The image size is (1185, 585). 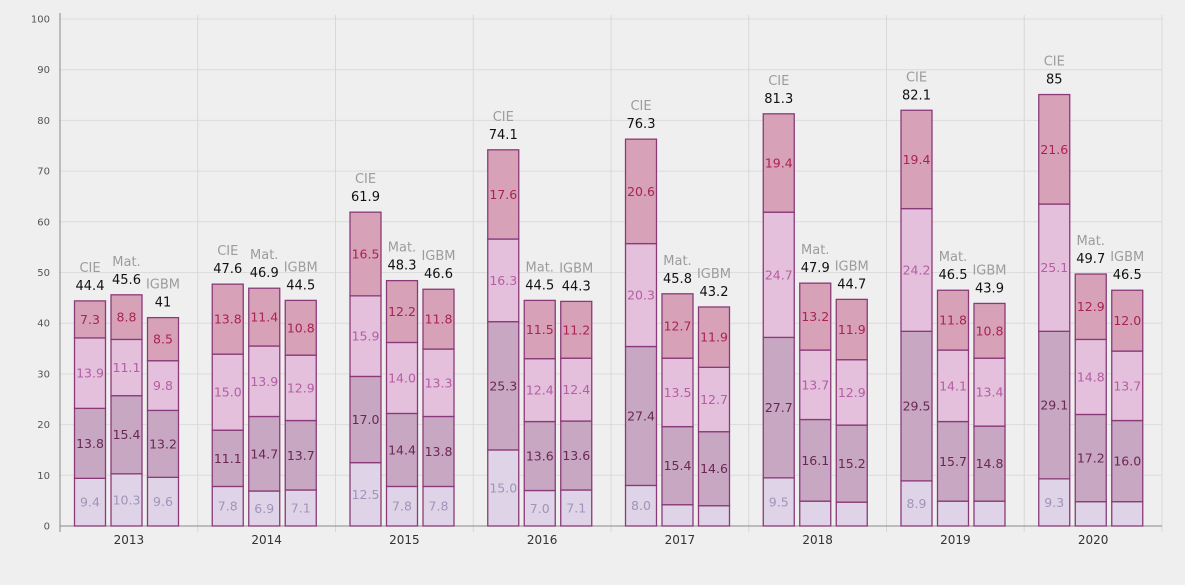 I want to click on segment-value-label: 12.0, so click(x=1127, y=320).